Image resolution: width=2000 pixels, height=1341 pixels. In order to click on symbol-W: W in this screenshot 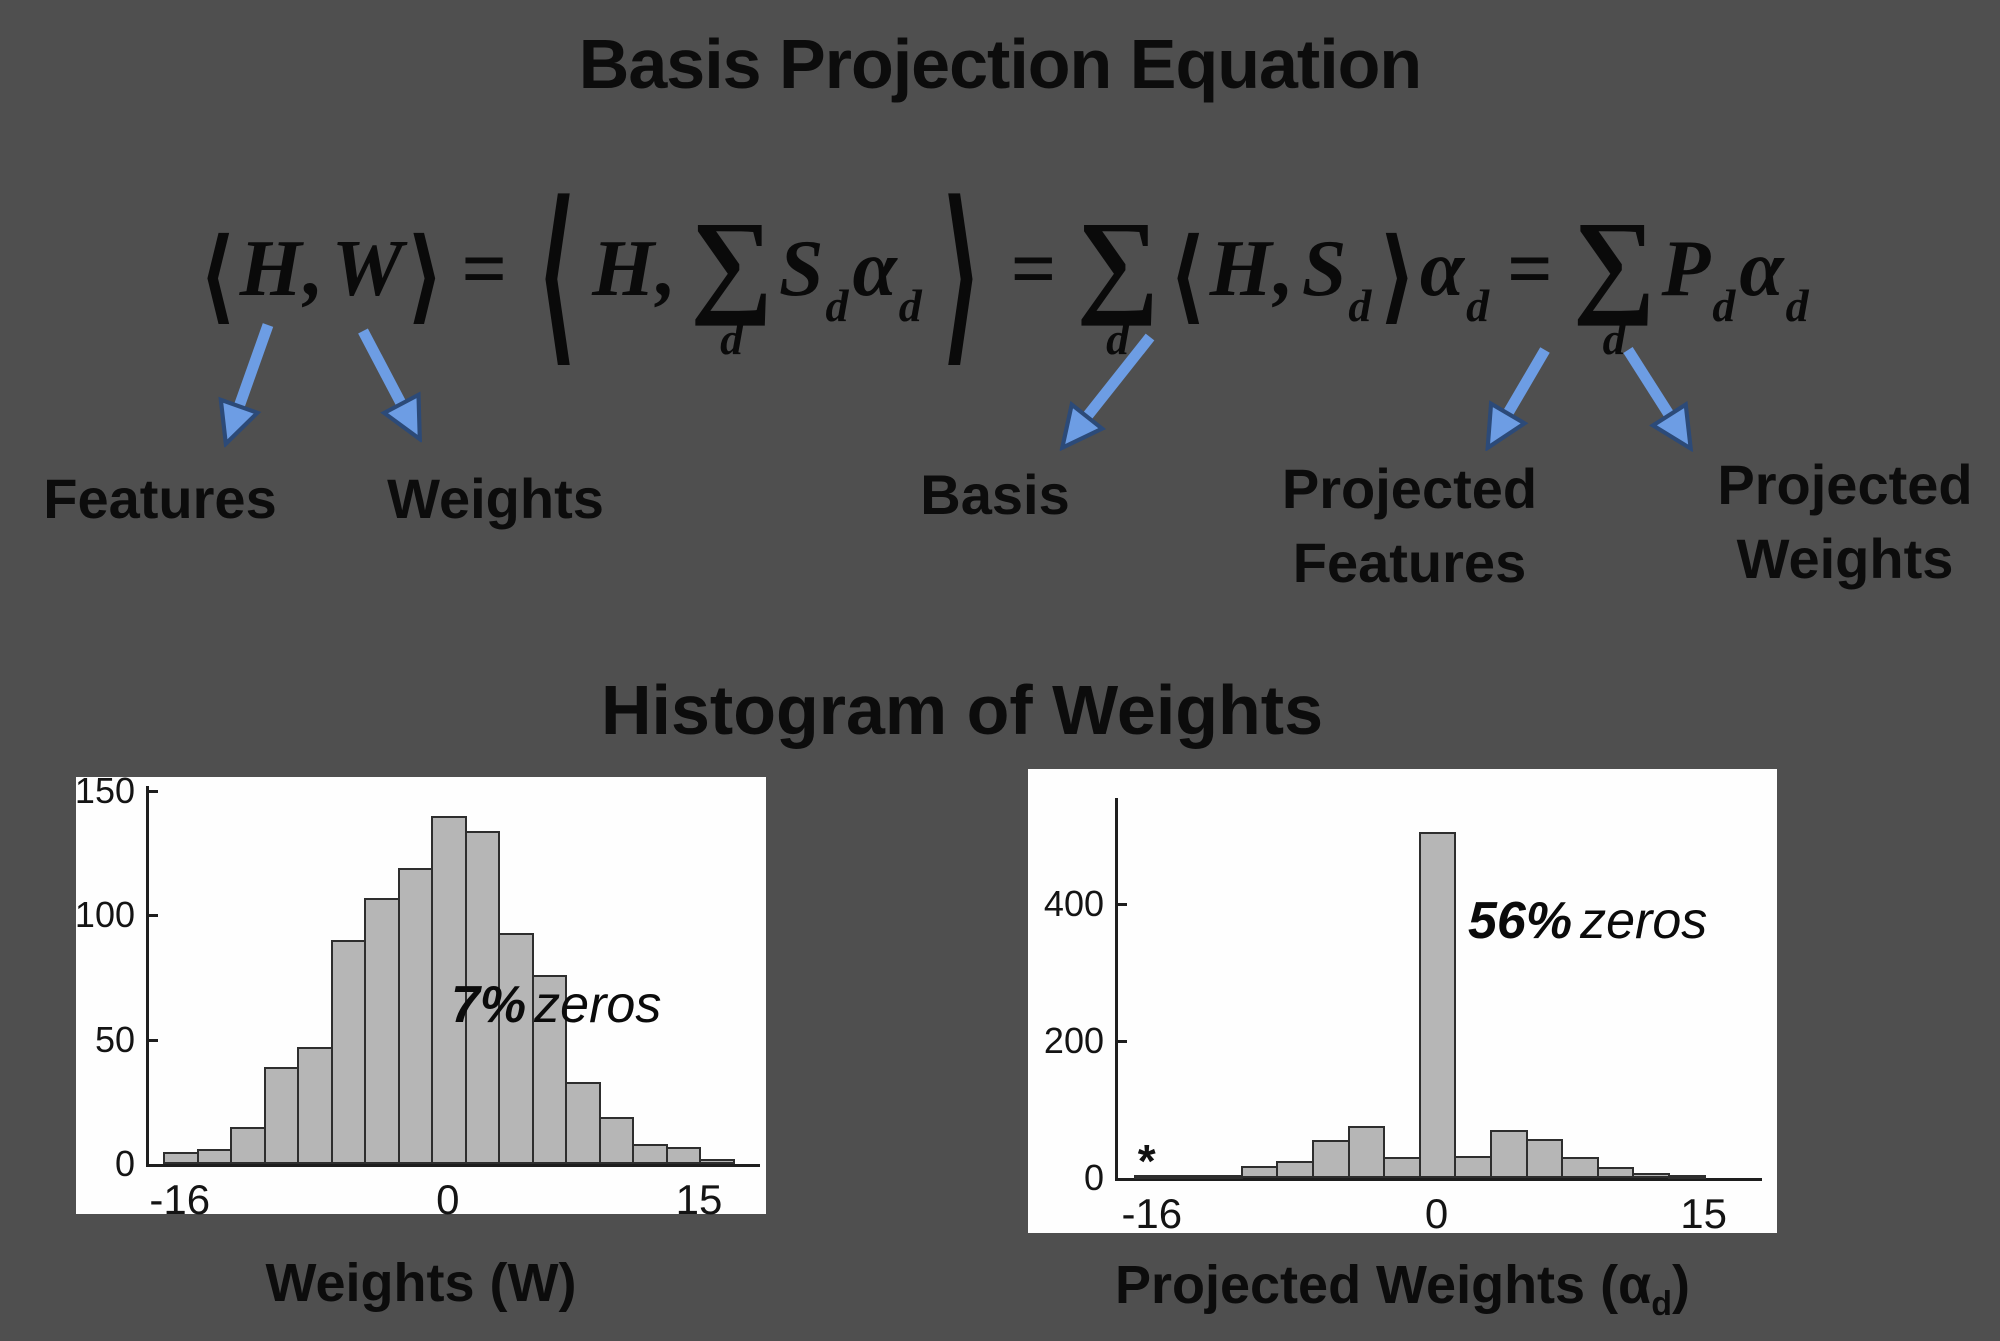, I will do `click(367, 269)`.